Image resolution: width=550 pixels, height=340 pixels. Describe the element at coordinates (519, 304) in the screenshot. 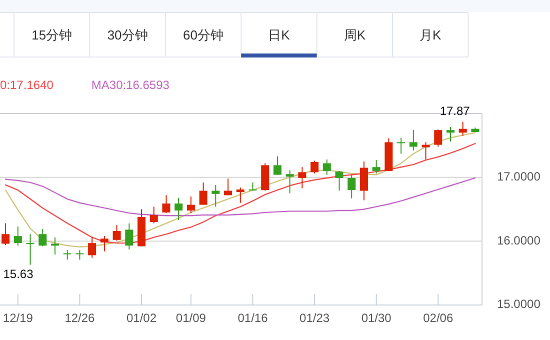

I see `y-tick-label: 15.0000` at that location.